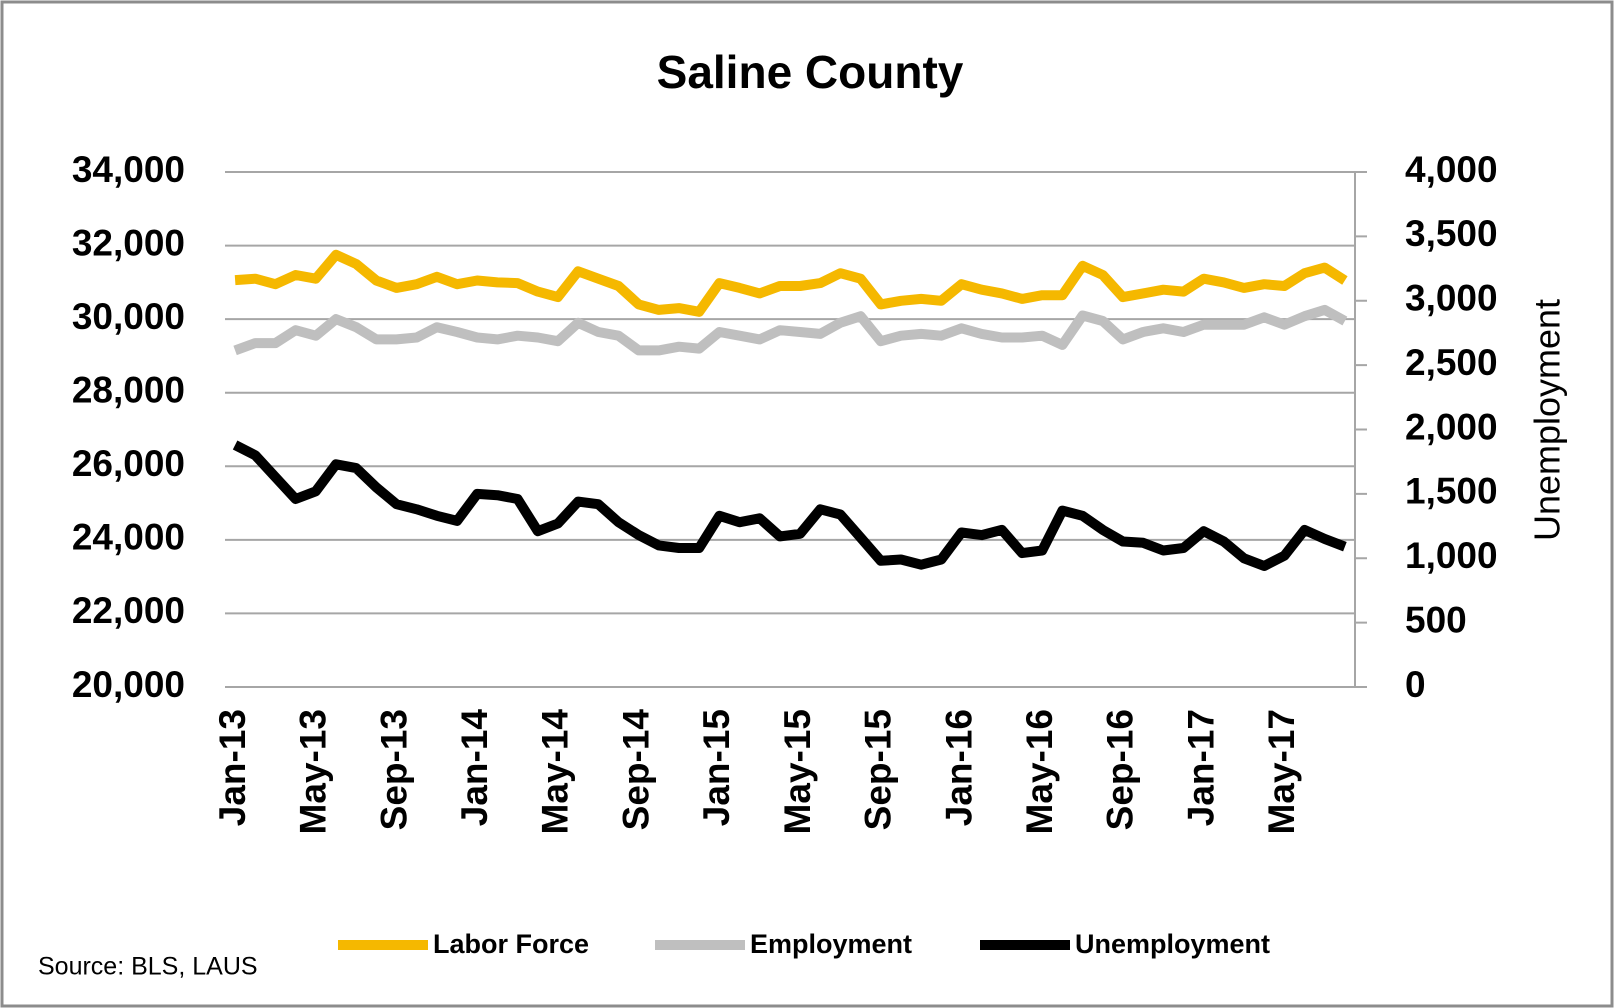 The width and height of the screenshot is (1614, 1008). What do you see at coordinates (1436, 619) in the screenshot?
I see `y2-tick-label: 500` at bounding box center [1436, 619].